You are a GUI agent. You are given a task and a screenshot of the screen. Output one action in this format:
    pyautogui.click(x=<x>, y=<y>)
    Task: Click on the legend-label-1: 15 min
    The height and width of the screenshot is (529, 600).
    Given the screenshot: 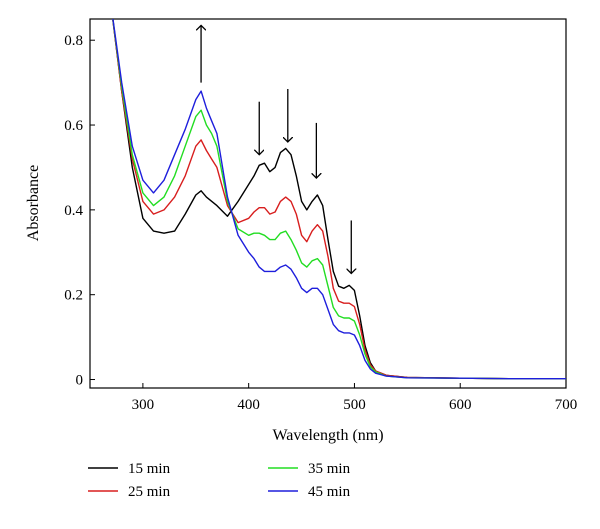 What is the action you would take?
    pyautogui.click(x=149, y=469)
    